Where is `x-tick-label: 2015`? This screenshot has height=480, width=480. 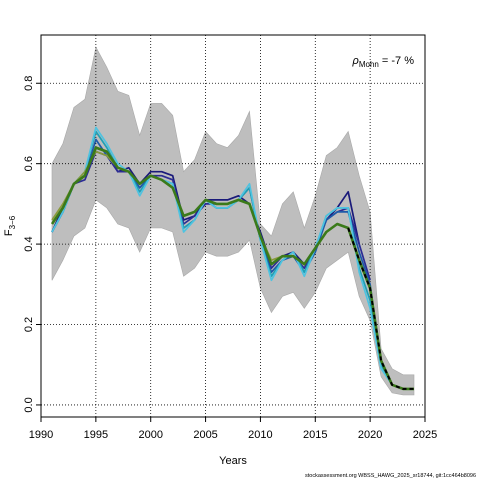 x-tick-label: 2015 is located at coordinates (315, 435).